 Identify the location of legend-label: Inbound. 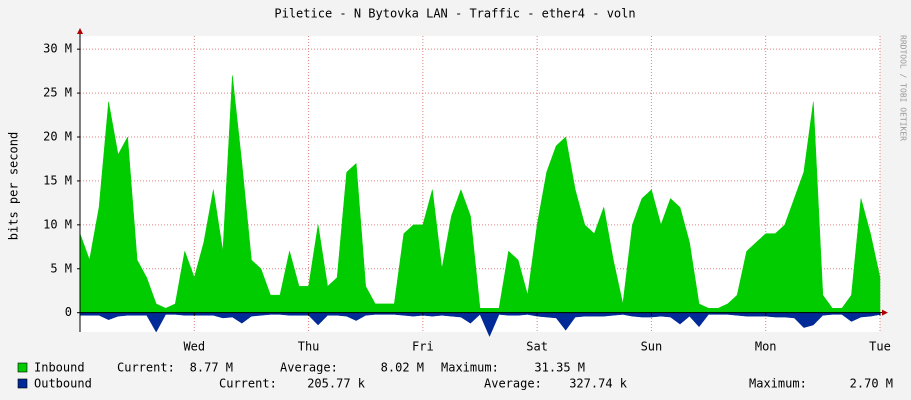
(59, 368).